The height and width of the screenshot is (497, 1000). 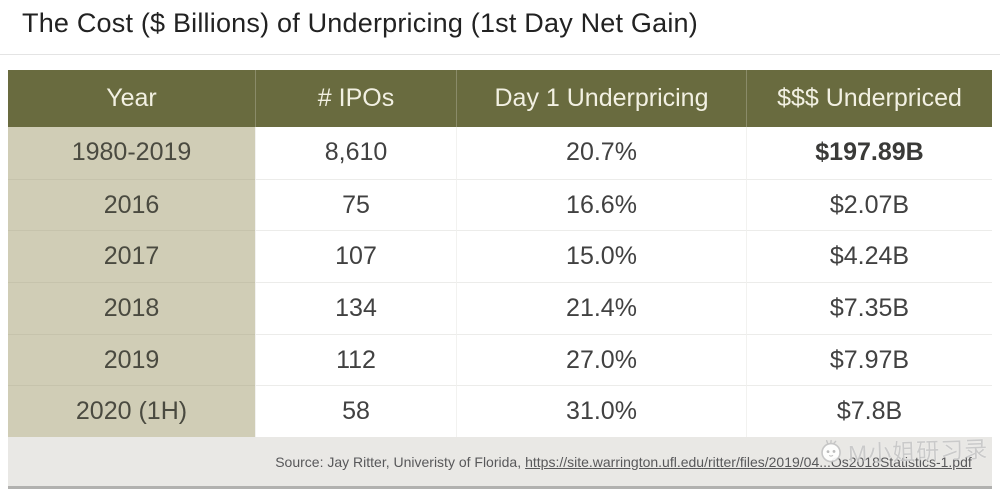 I want to click on underpriced-amount-cell: $2.07B, so click(x=869, y=204).